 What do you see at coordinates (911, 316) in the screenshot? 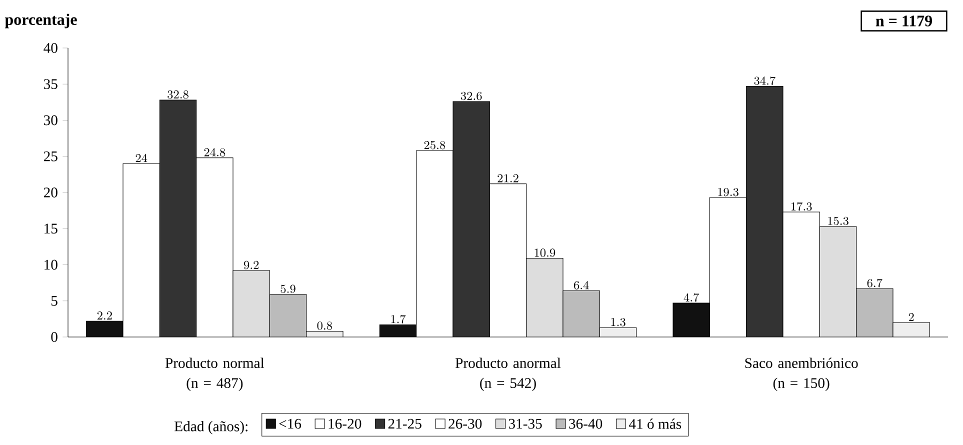
I see `data-label: 2` at bounding box center [911, 316].